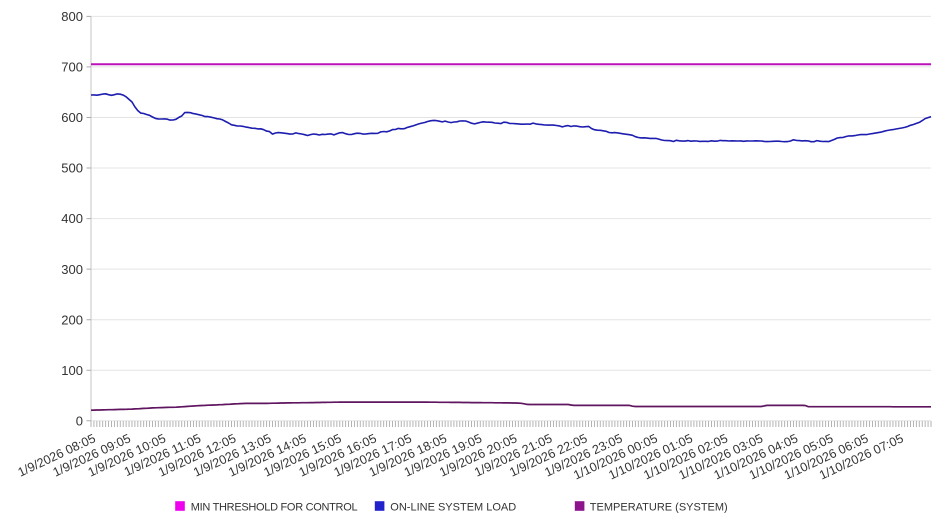  I want to click on svg-text: 300, so click(72, 269).